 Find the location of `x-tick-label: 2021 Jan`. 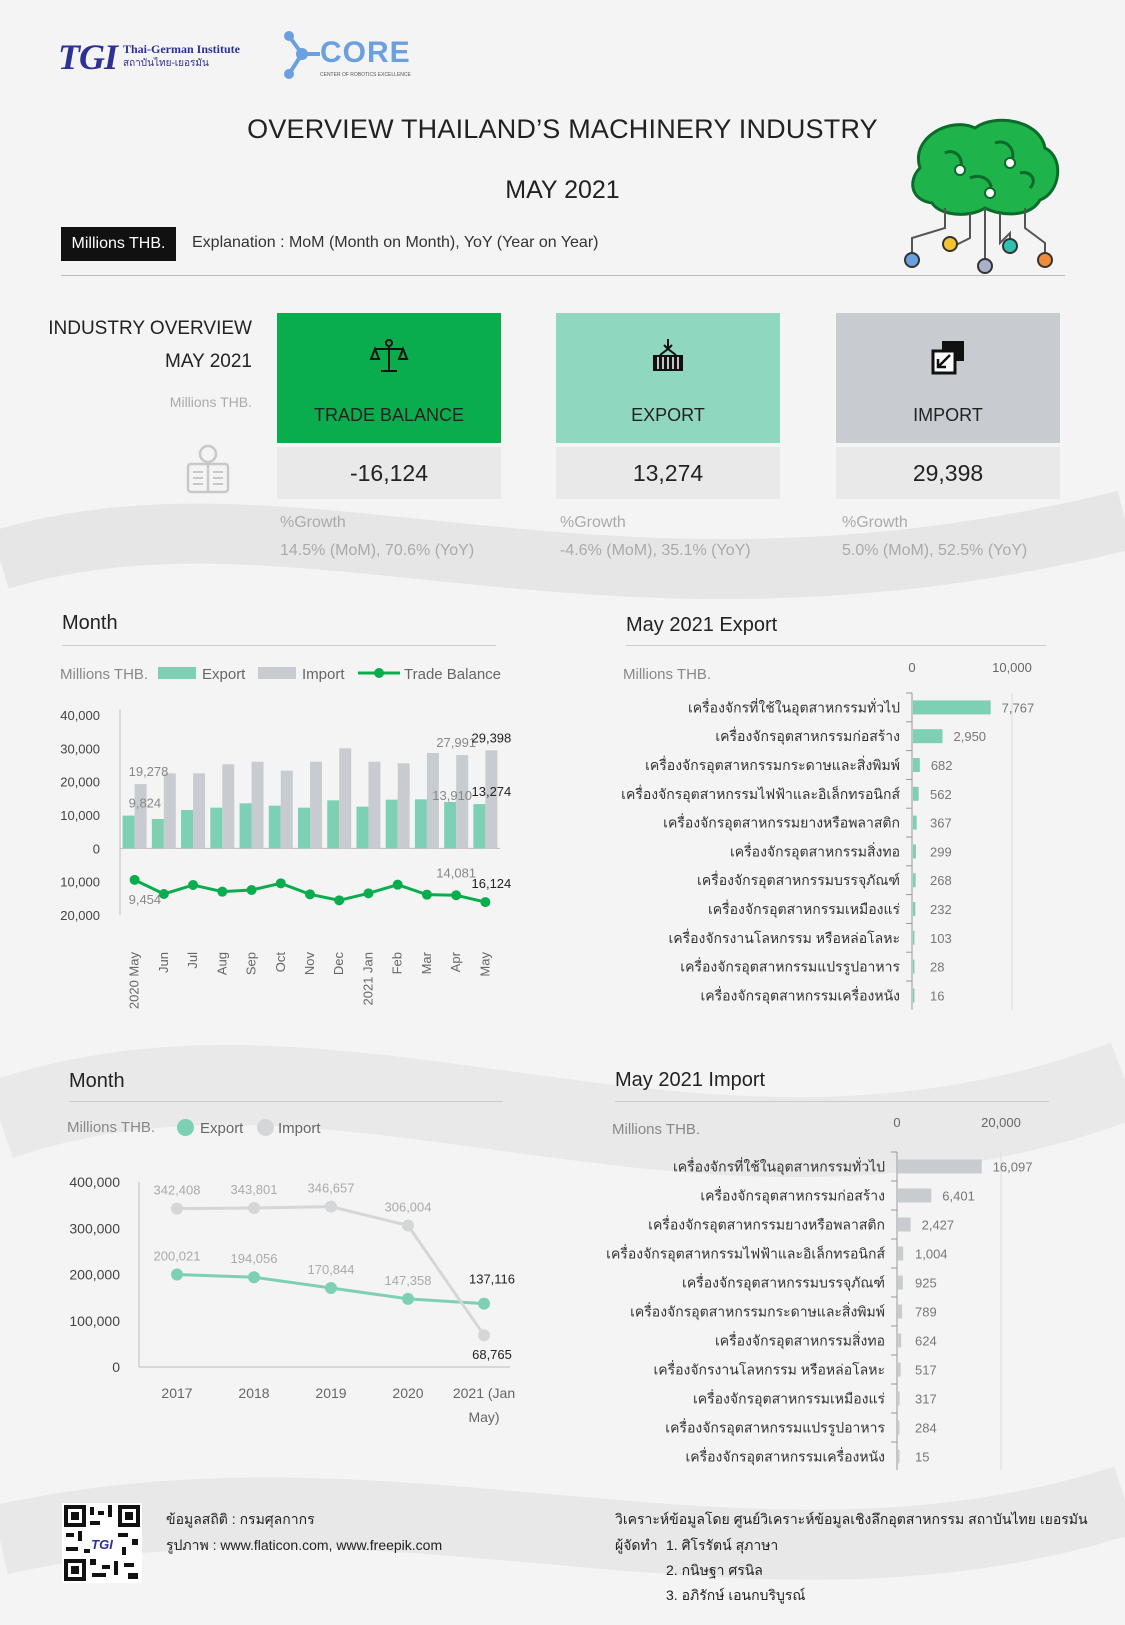

x-tick-label: 2021 Jan is located at coordinates (367, 979).